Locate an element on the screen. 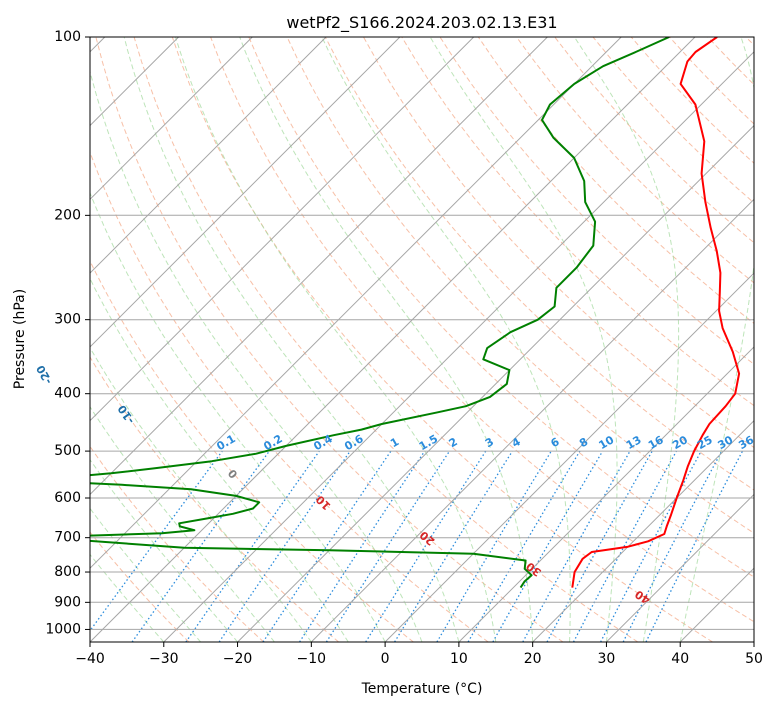 The width and height of the screenshot is (775, 708). x-tick-label: 0 is located at coordinates (385, 659).